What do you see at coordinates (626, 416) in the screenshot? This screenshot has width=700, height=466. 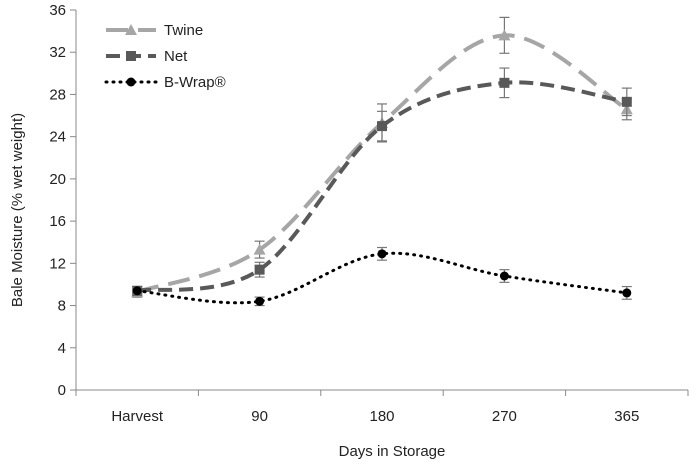 I see `x-tick-label-365: 365` at bounding box center [626, 416].